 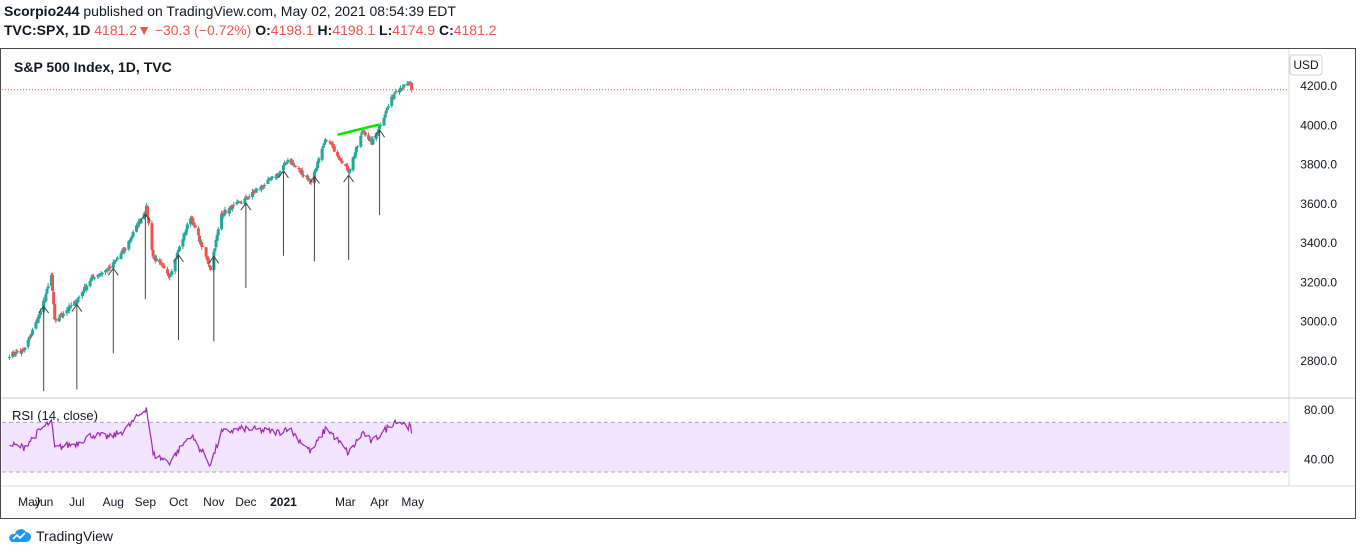 I want to click on price-change: −30.3 (−0.72%), so click(x=203, y=30).